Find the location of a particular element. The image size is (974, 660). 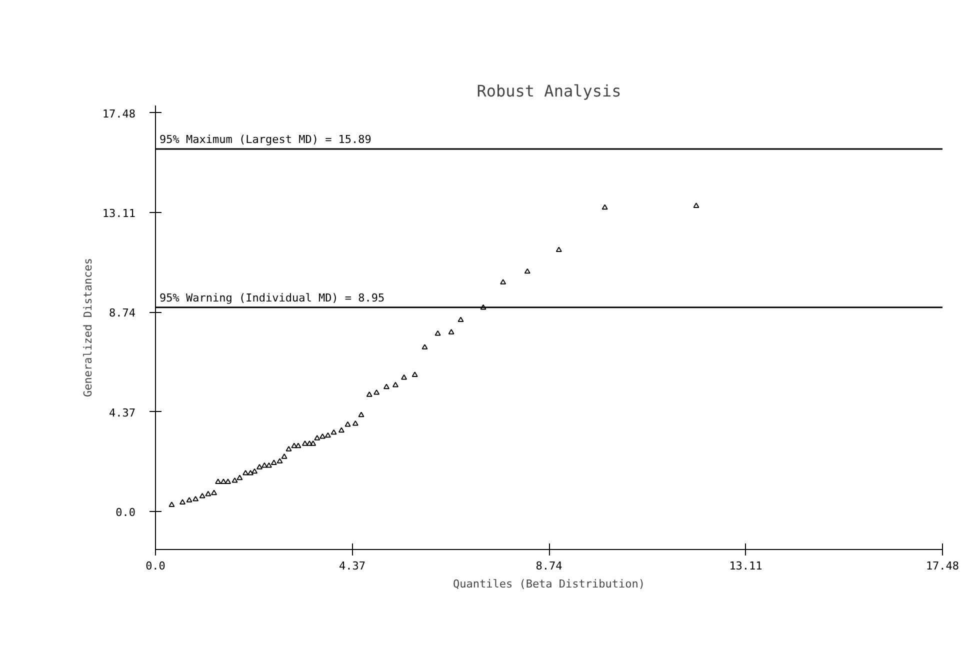

x-axis-title: Quantiles (Beta Distribution) is located at coordinates (549, 584).